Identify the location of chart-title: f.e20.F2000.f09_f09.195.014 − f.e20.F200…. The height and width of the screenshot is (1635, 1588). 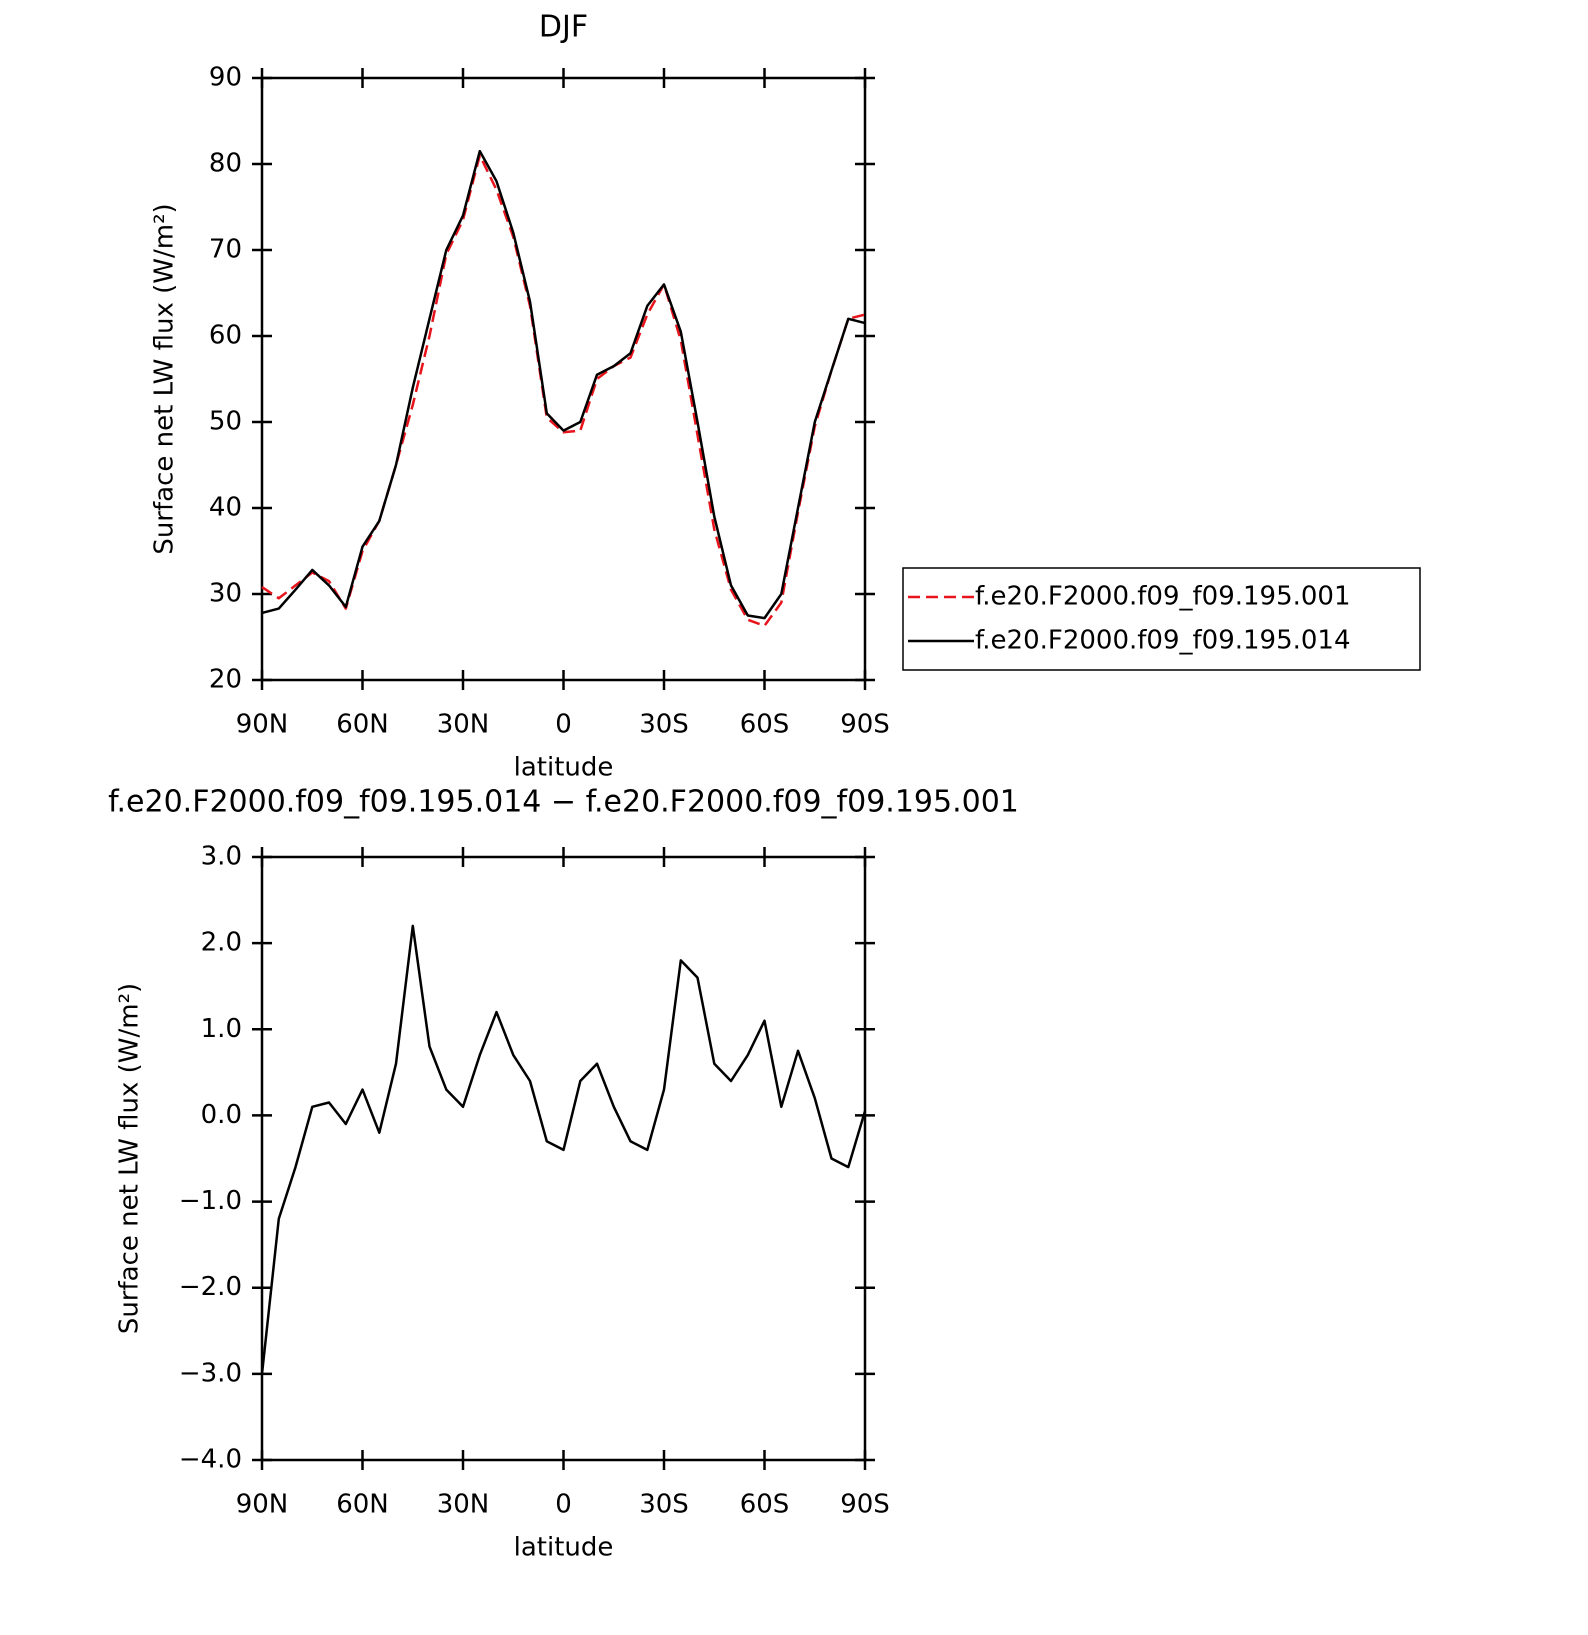
(563, 802).